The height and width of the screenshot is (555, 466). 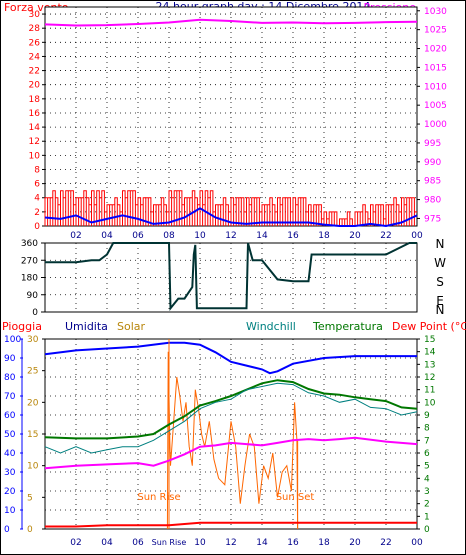 What do you see at coordinates (271, 326) in the screenshot?
I see `windchill-label: Windchill` at bounding box center [271, 326].